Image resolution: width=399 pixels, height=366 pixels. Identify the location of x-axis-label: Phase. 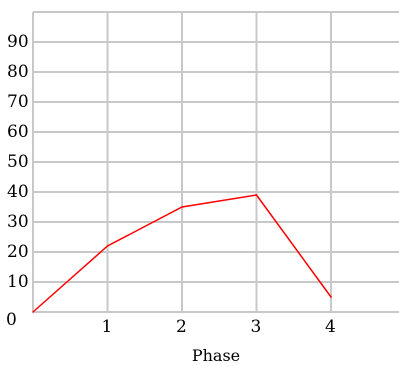
(216, 355).